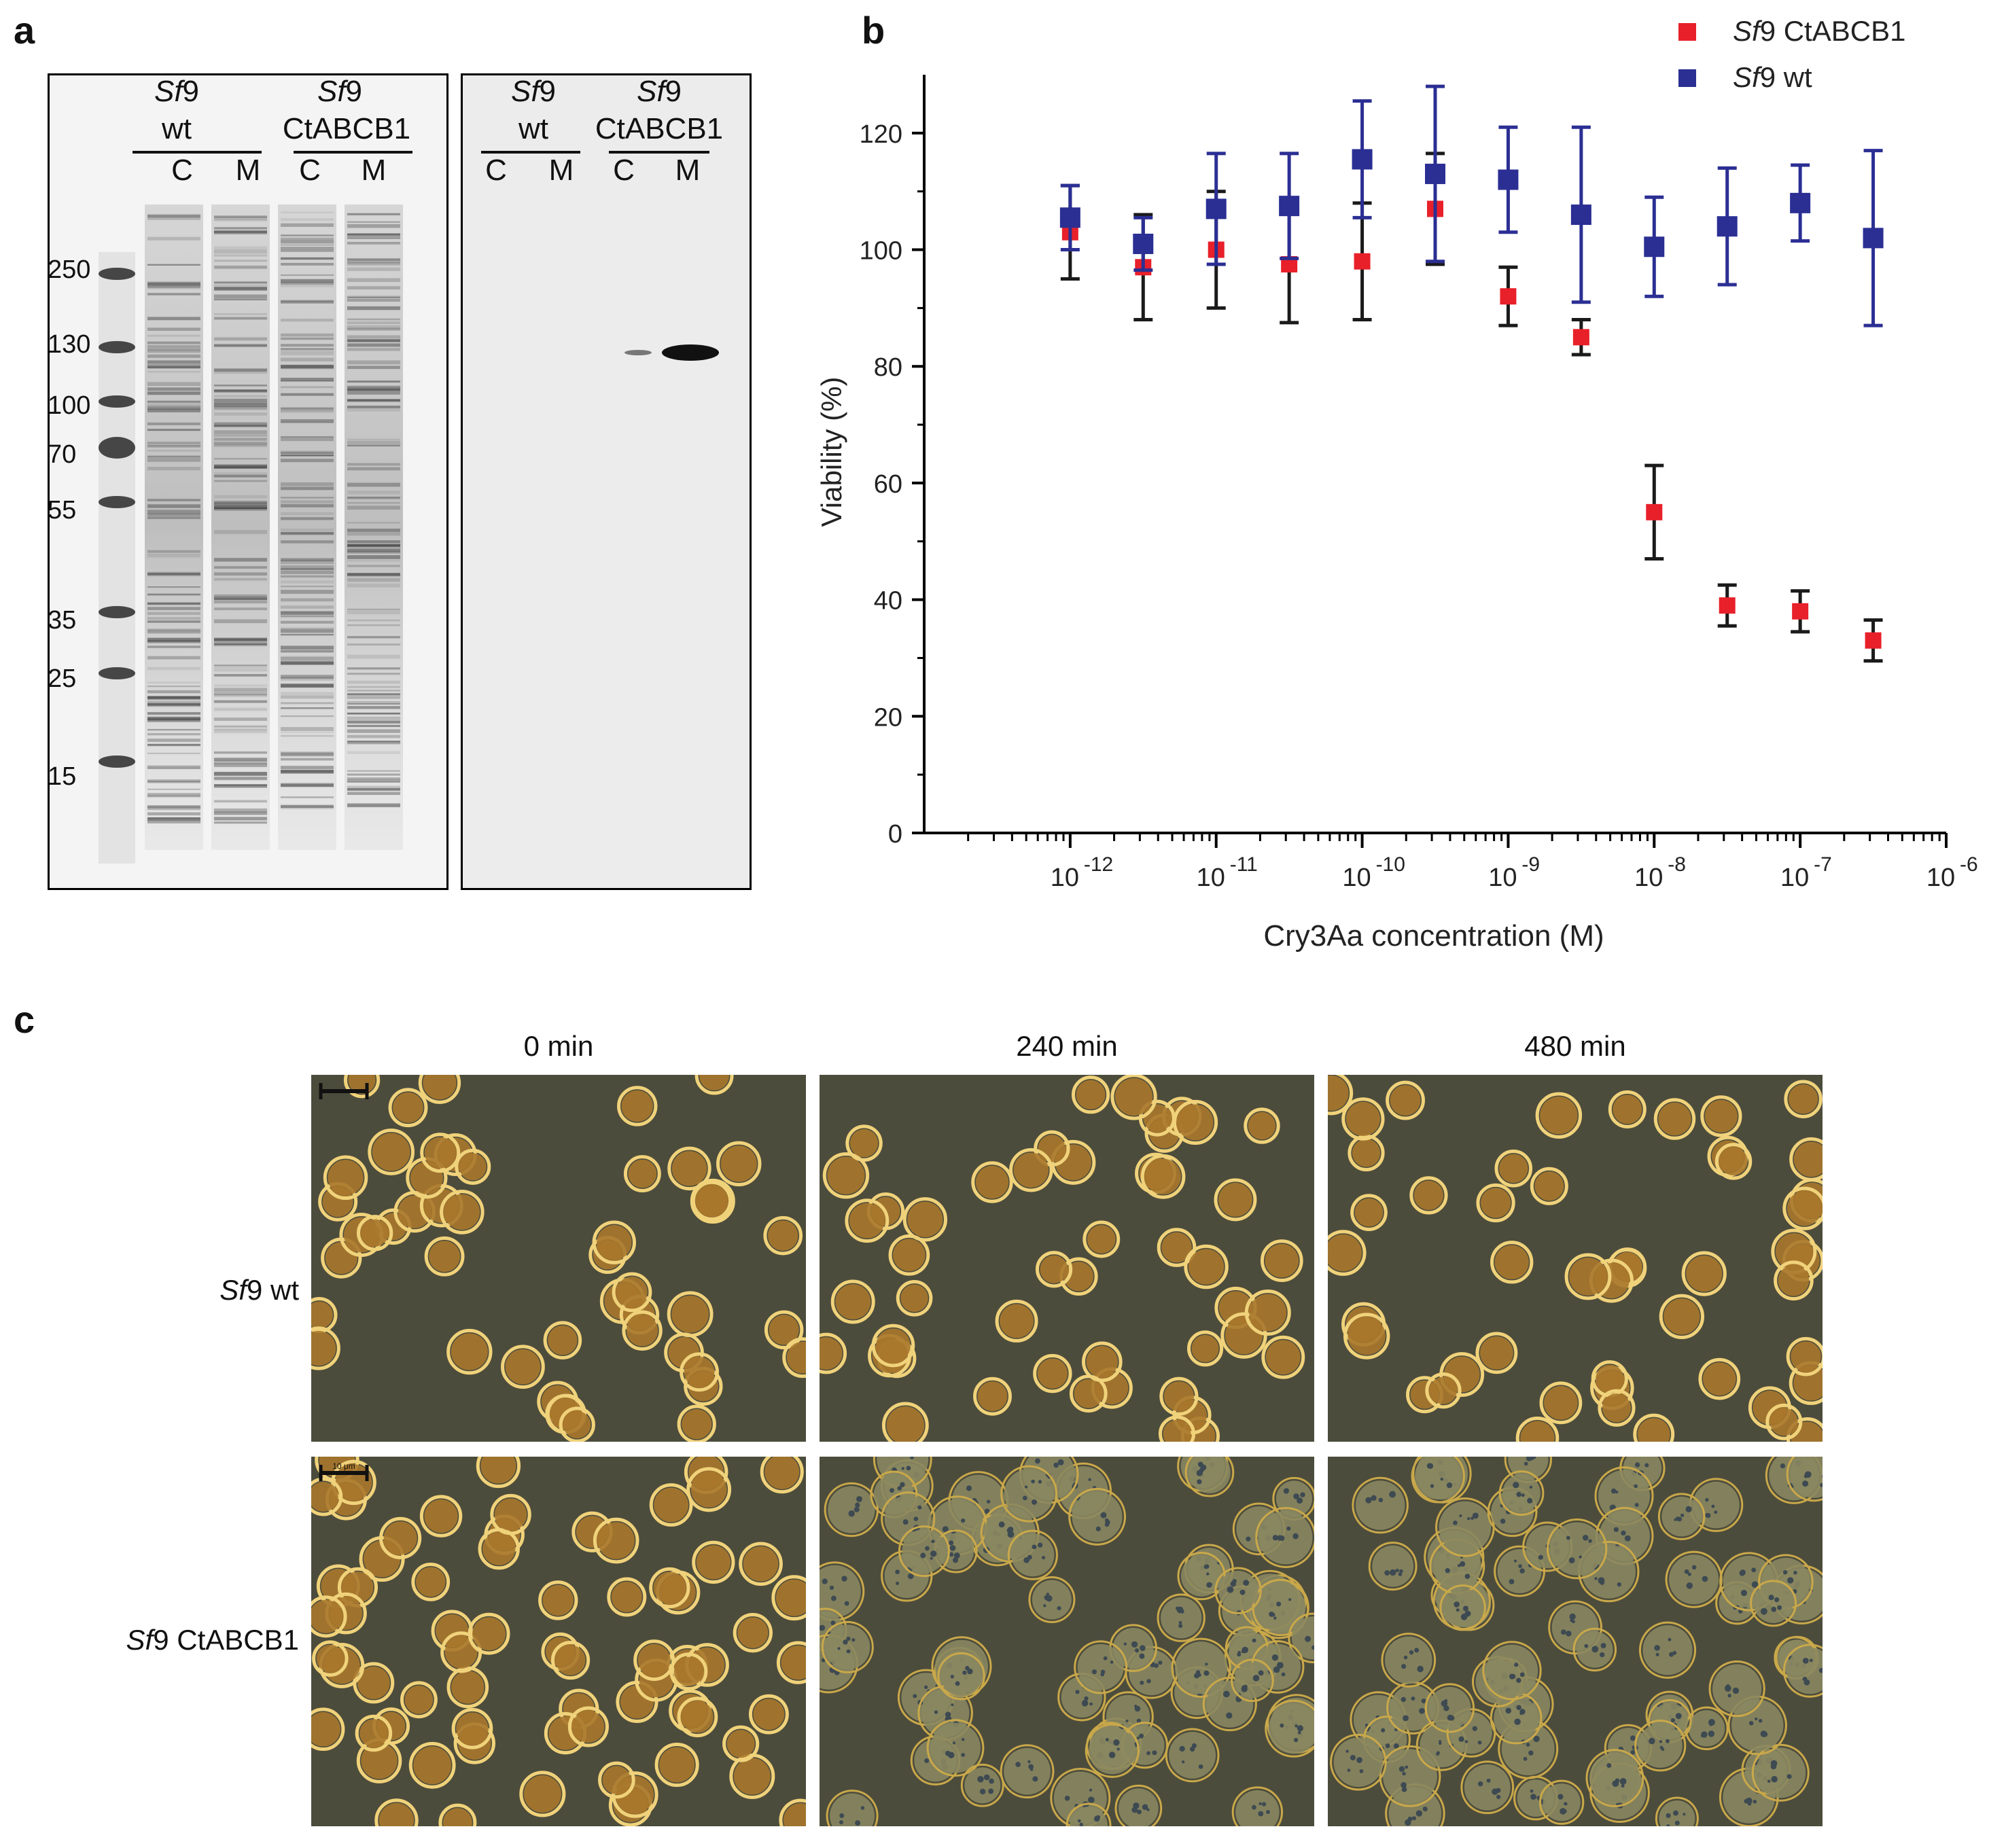 The image size is (1989, 1848). Describe the element at coordinates (888, 717) in the screenshot. I see `y-tick-label: 20` at that location.